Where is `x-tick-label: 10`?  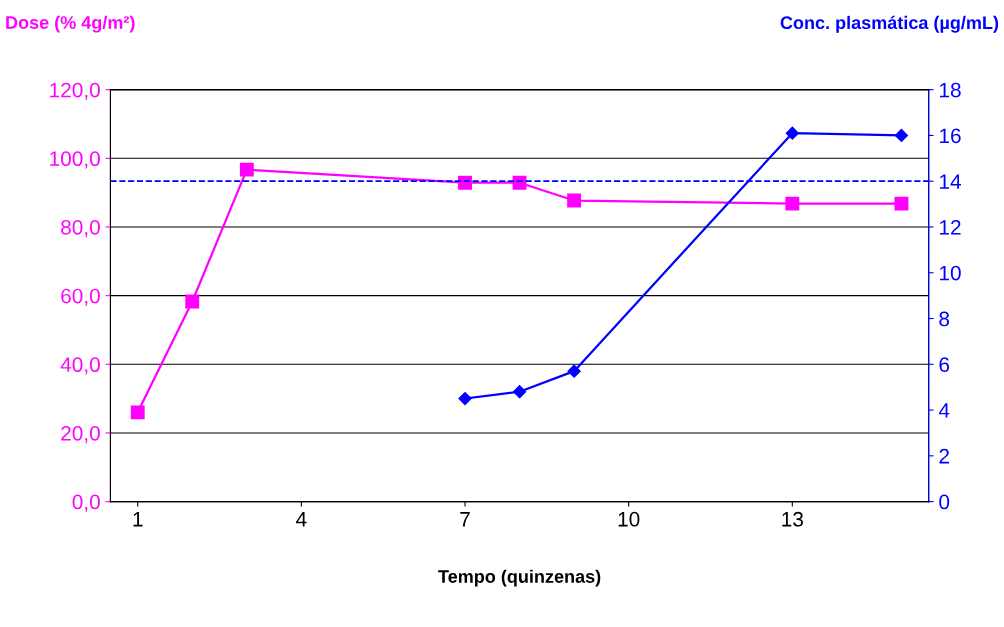
x-tick-label: 10 is located at coordinates (629, 519).